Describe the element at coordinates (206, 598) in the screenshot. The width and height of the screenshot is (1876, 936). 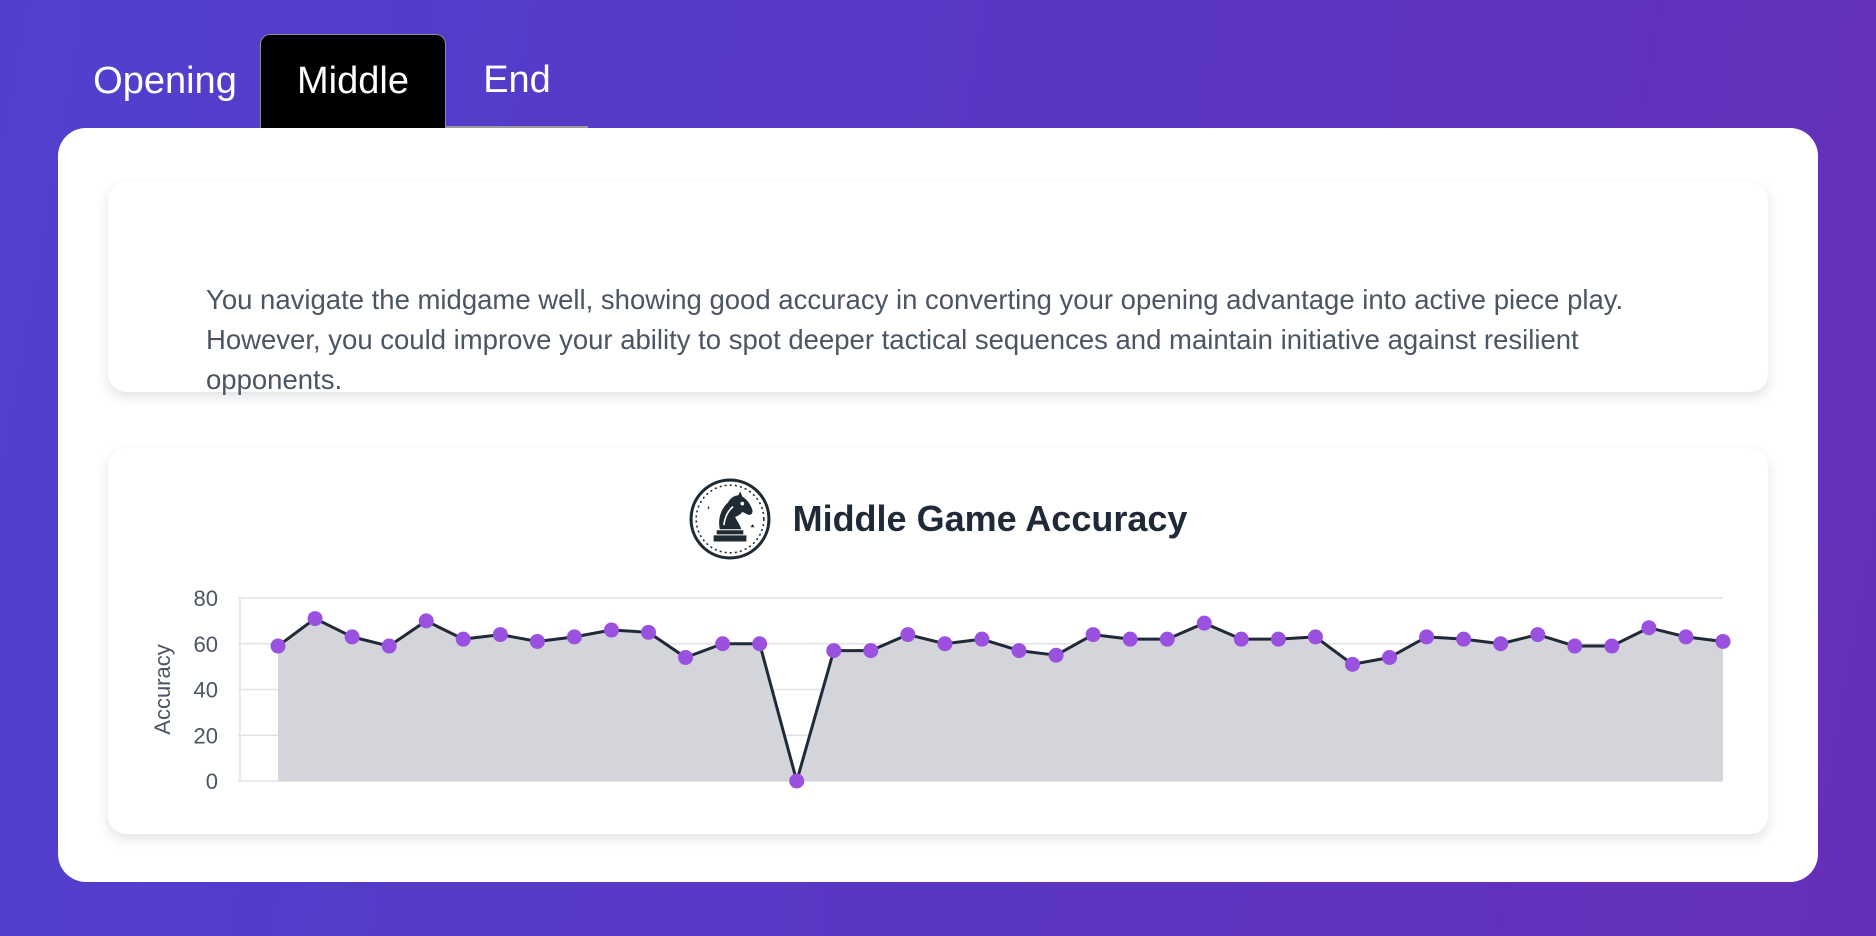
I see `y-tick-label: 80` at that location.